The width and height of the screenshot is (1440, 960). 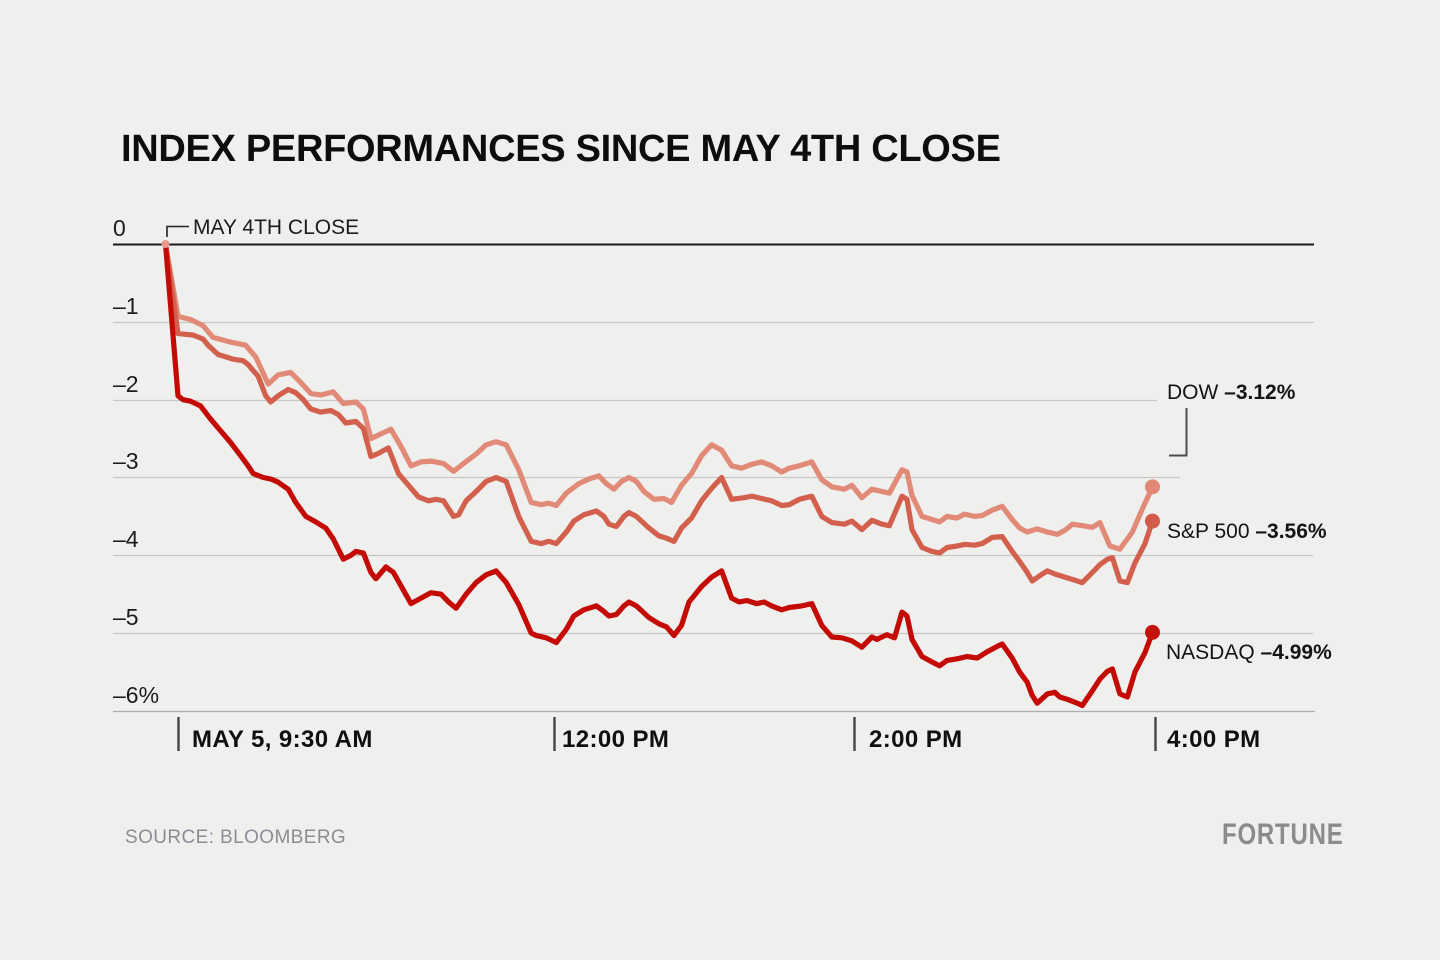 What do you see at coordinates (1196, 392) in the screenshot?
I see `series-name-dow: DOW` at bounding box center [1196, 392].